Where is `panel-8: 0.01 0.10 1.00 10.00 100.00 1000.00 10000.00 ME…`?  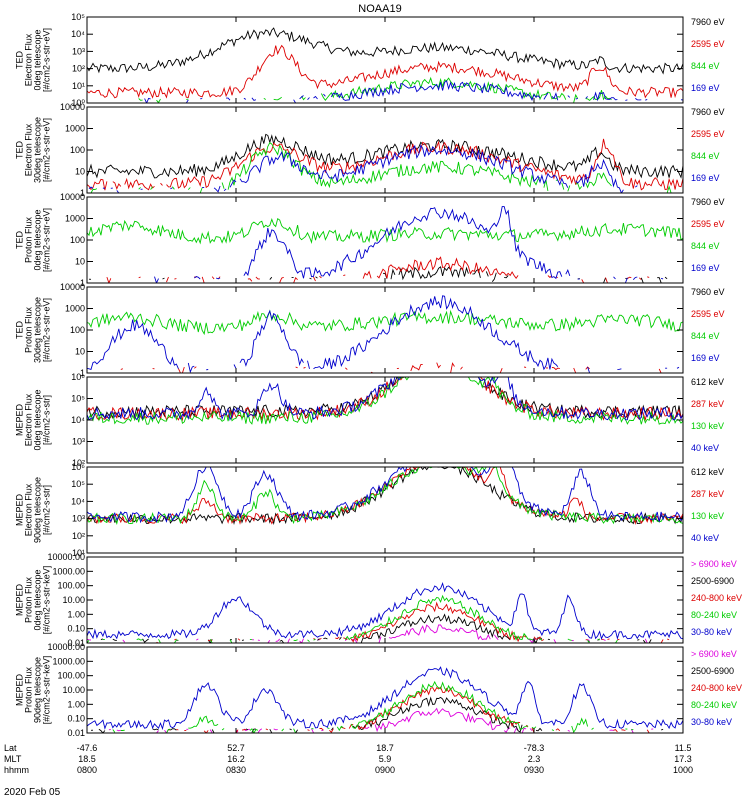
panel-8: 0.01 0.10 1.00 10.00 100.00 1000.00 10000.00 ME… is located at coordinates (379, 690).